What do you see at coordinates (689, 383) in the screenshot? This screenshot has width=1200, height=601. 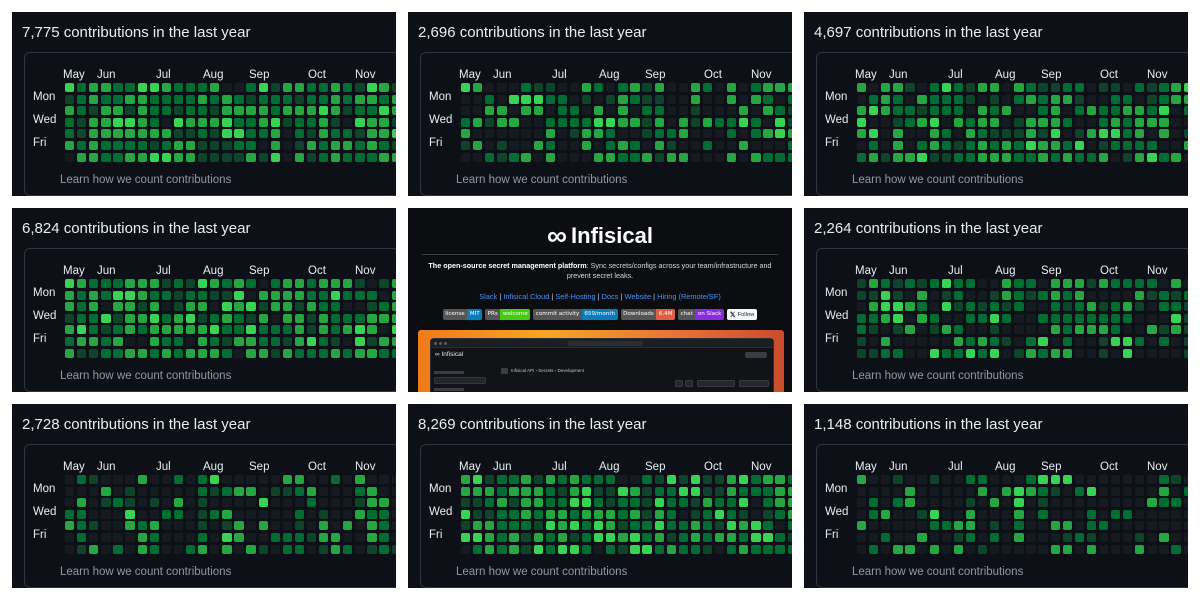 I see `download-button` at bounding box center [689, 383].